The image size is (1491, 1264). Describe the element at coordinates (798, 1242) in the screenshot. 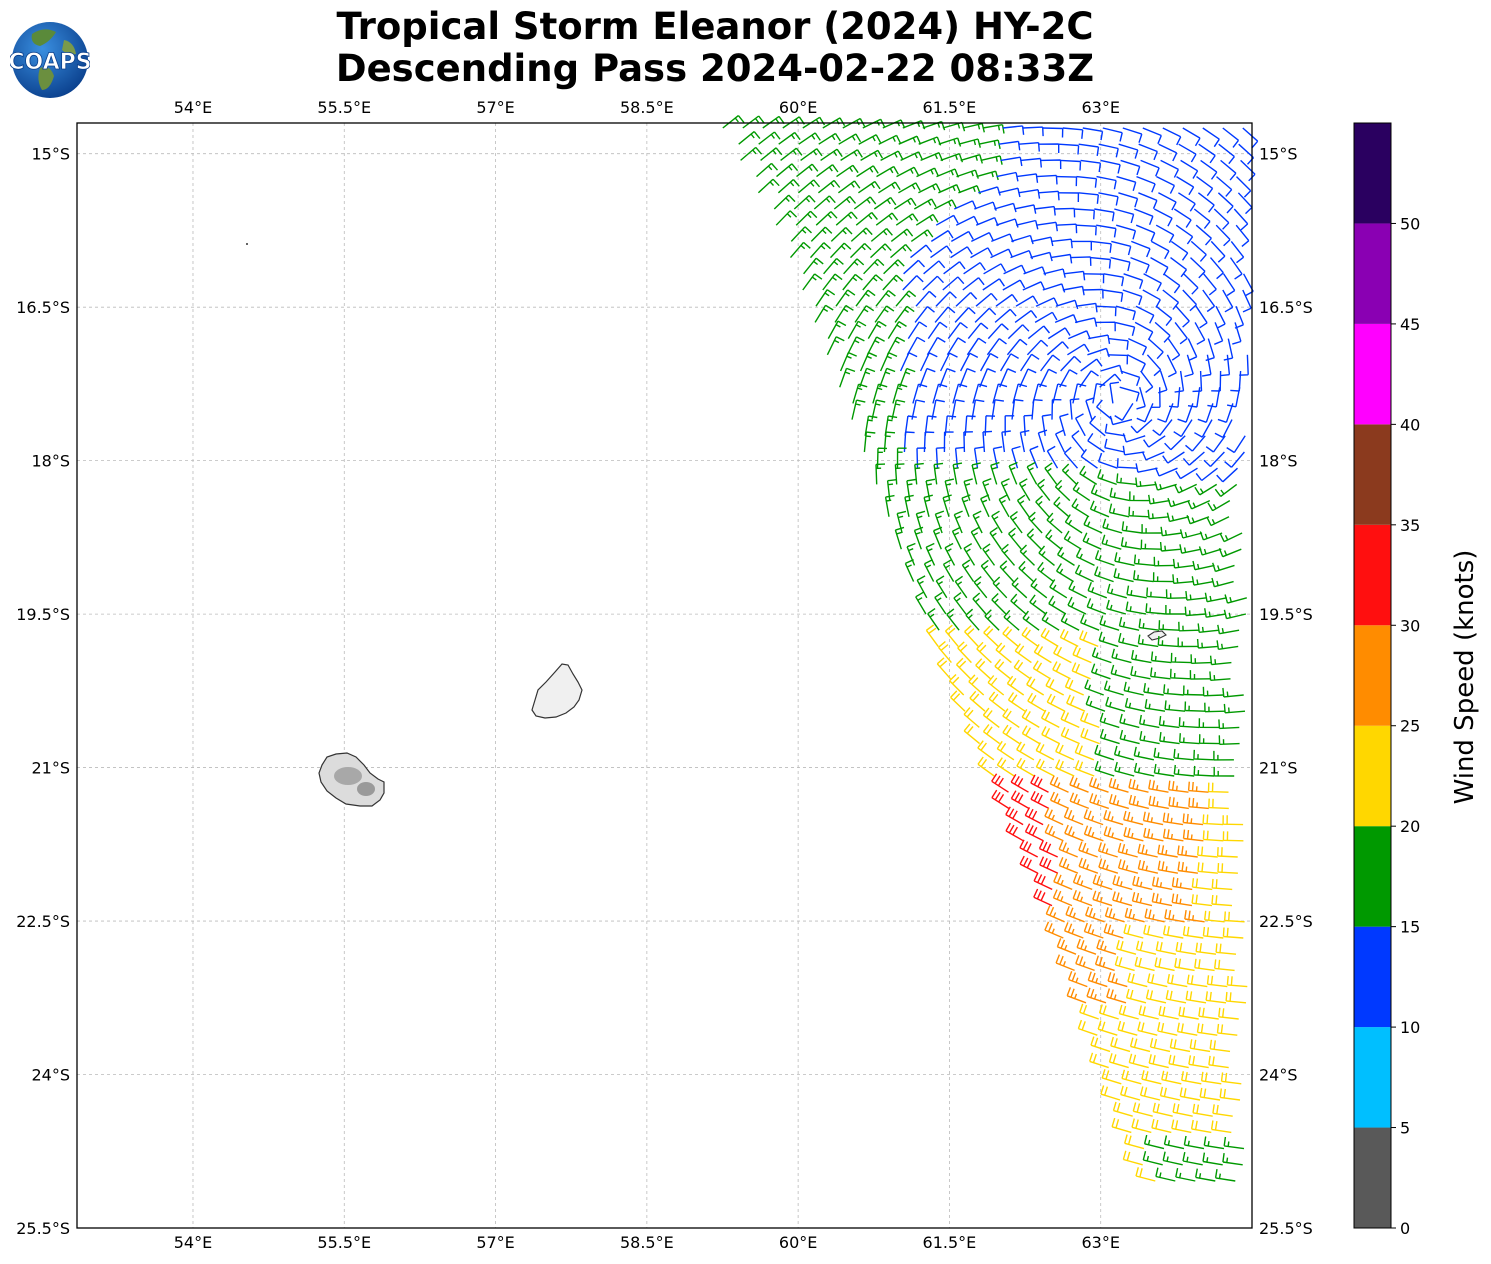

I see `lon-tick-bottom: 60°E` at that location.